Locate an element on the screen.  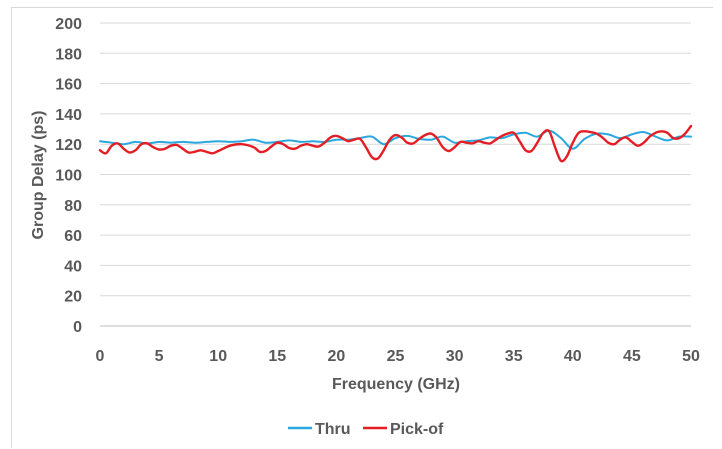
y-tick-label: 100 is located at coordinates (68, 176).